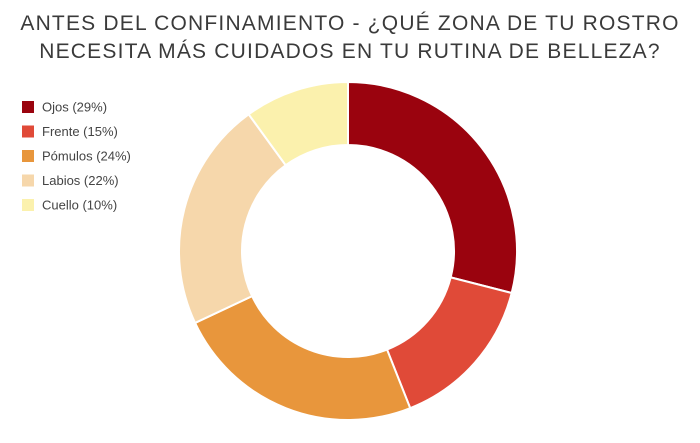 Image resolution: width=700 pixels, height=443 pixels. I want to click on legend-label: Ojos (29%), so click(74, 106).